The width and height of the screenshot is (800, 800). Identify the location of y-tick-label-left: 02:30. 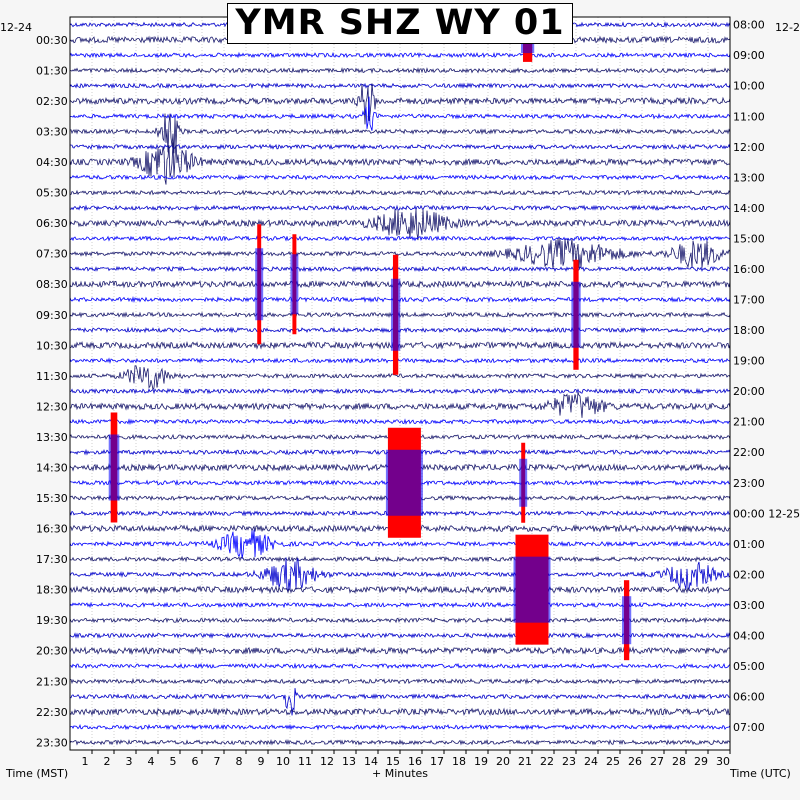
(52, 101).